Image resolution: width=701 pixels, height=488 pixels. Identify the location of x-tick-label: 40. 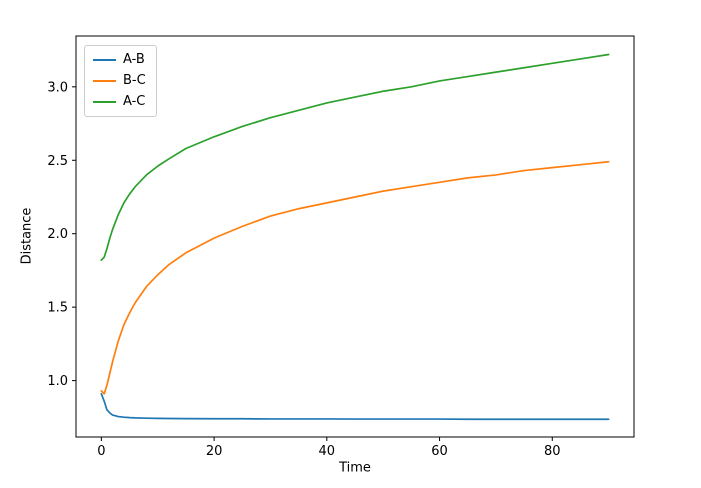
(327, 451).